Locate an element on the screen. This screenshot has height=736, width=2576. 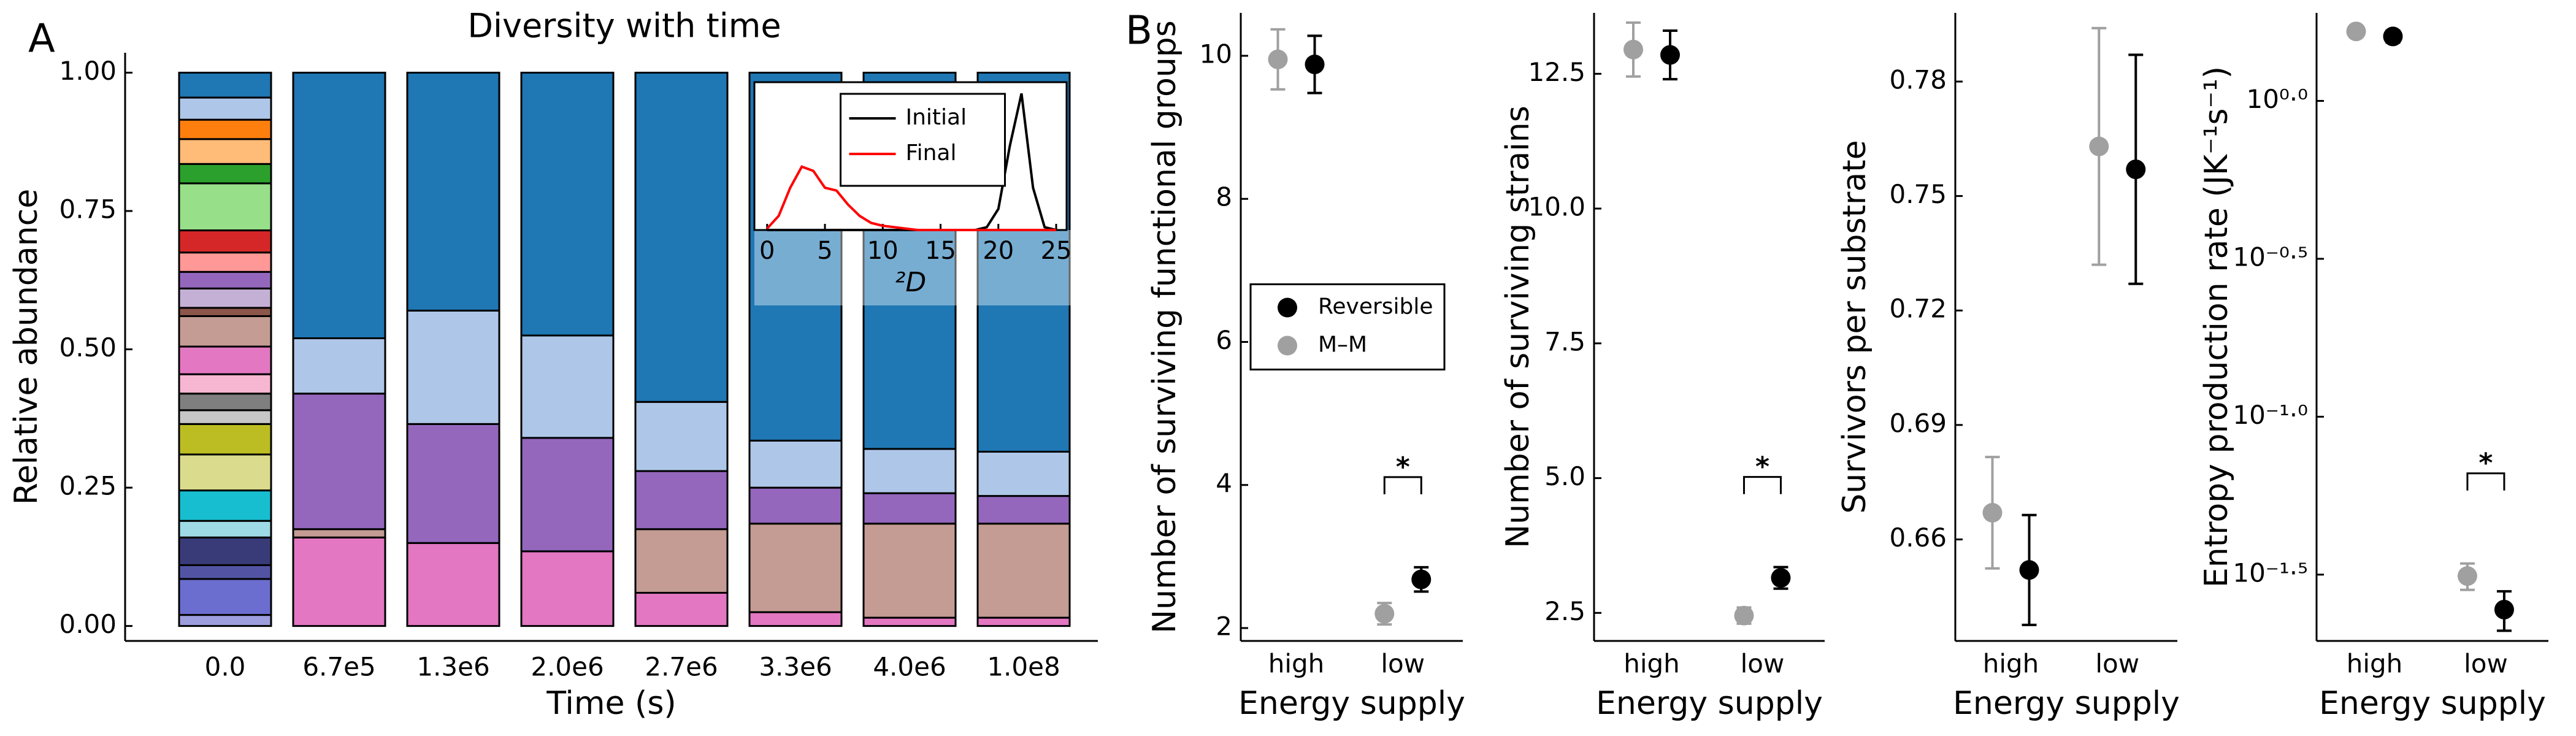
y-axis-label: Survivors per substrate is located at coordinates (1854, 326).